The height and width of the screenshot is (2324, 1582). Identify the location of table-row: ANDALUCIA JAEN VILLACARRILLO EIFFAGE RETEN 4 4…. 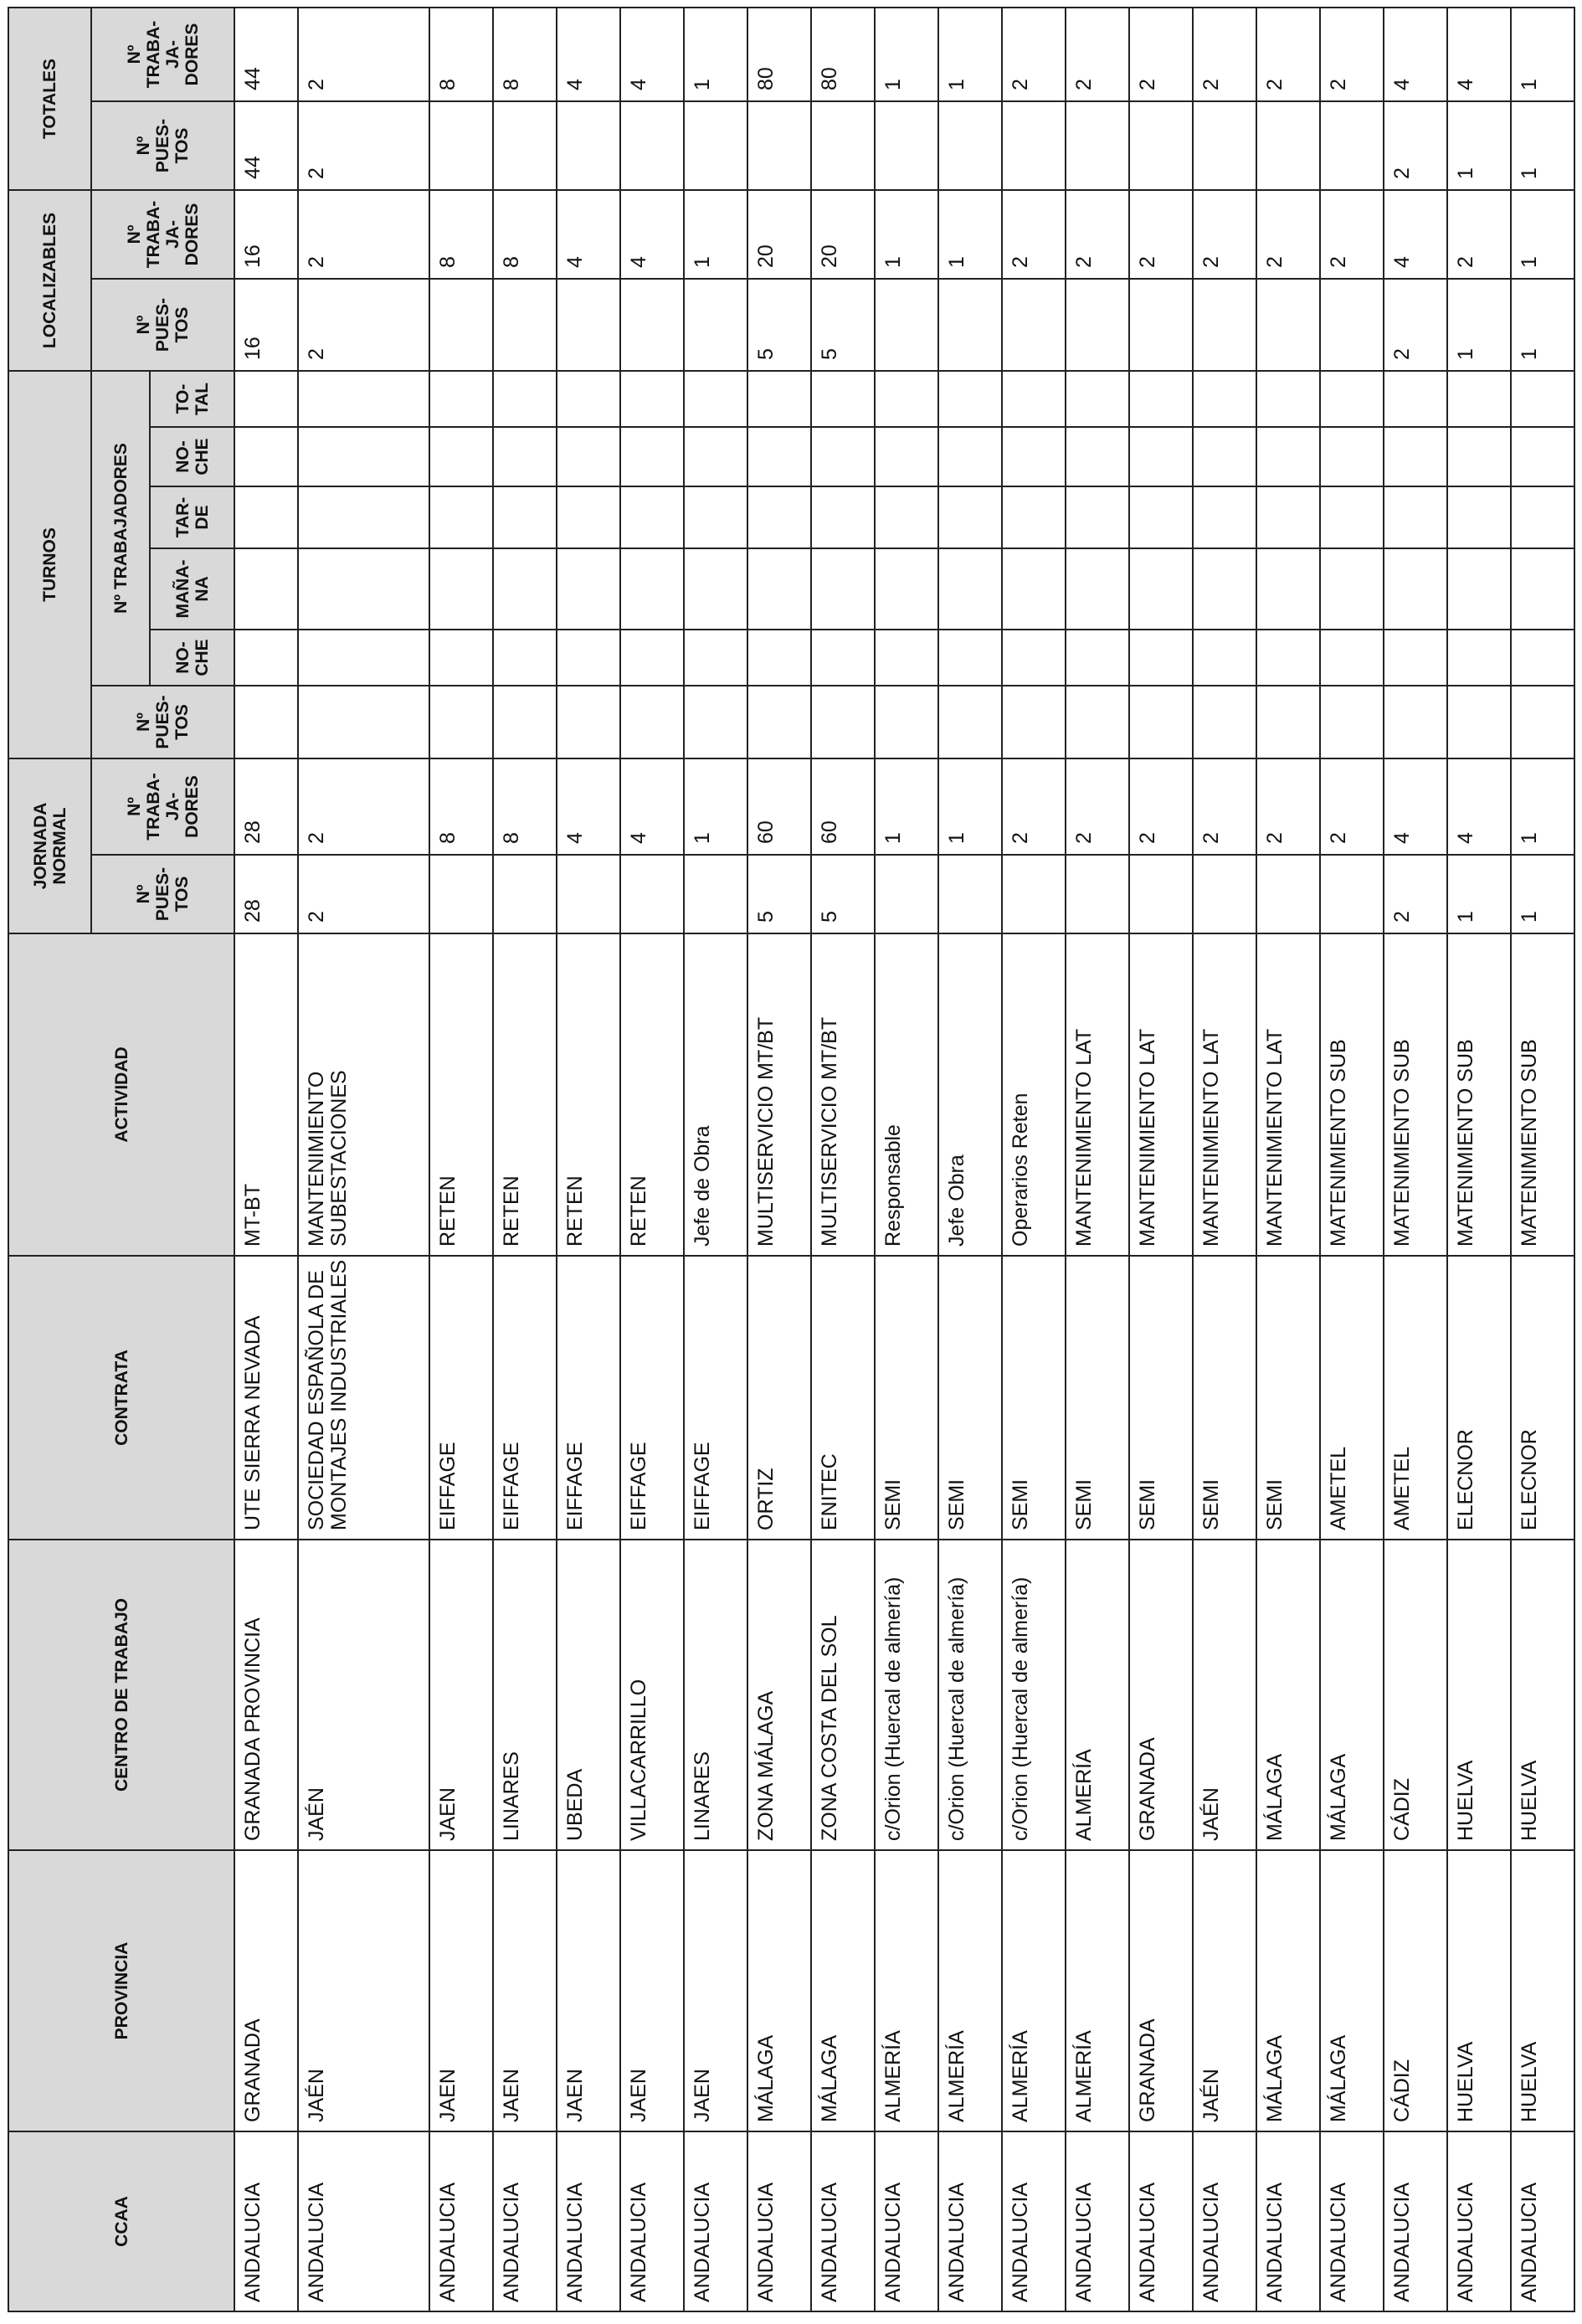
(652, 1159).